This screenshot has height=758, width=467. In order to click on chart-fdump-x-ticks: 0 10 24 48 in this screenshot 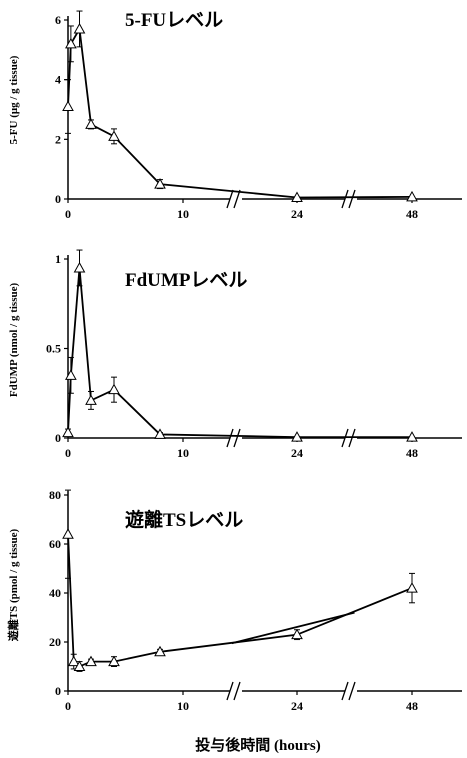, I will do `click(241, 449)`.